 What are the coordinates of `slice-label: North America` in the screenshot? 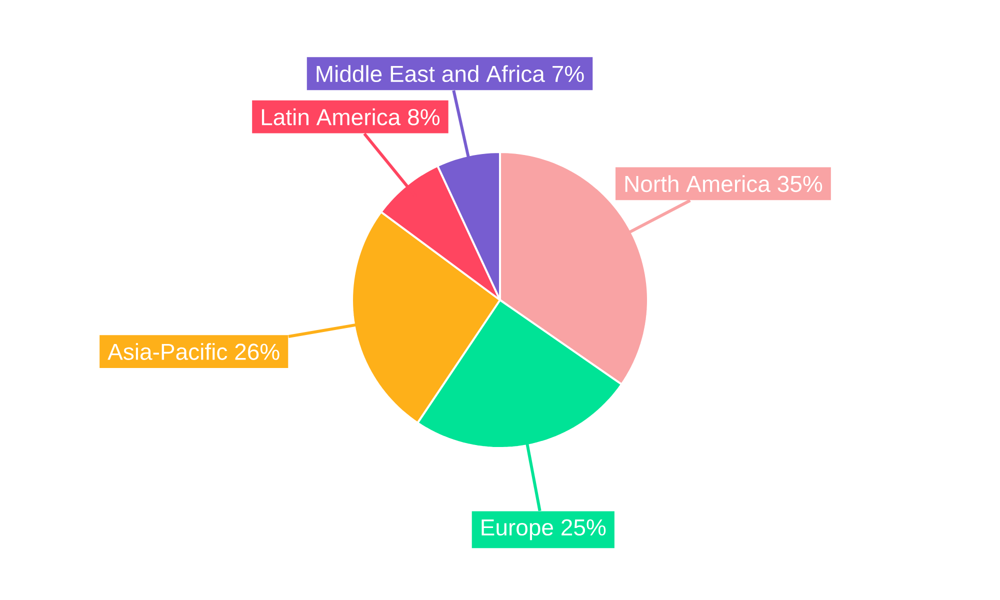 It's located at (697, 183).